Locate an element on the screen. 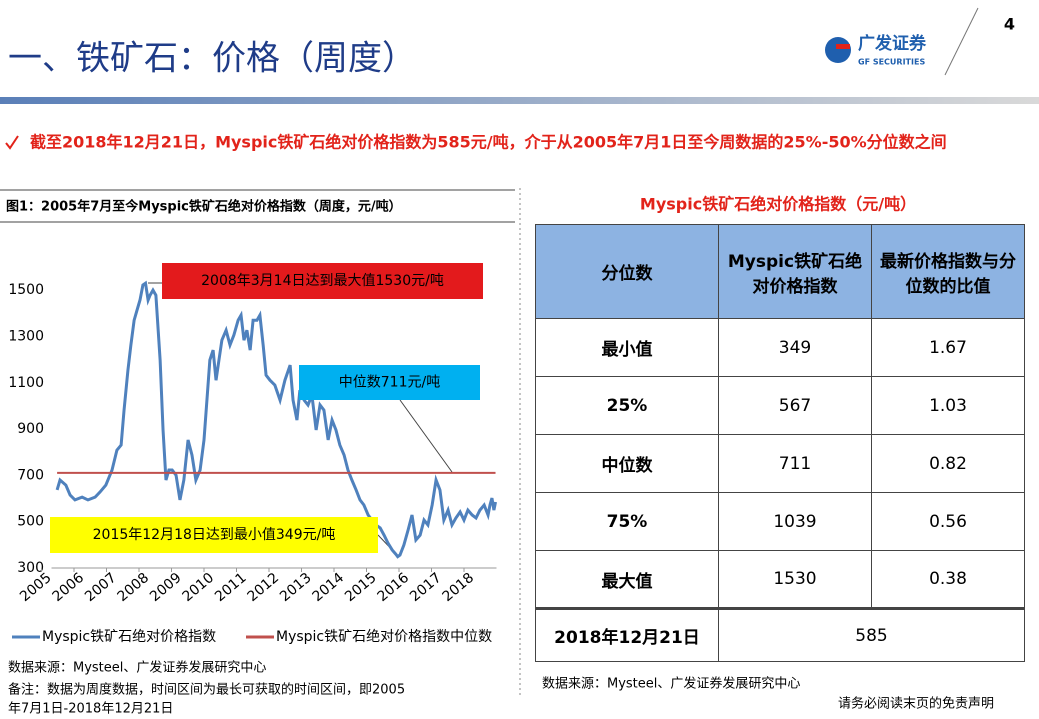 The height and width of the screenshot is (719, 1039). logo-icon is located at coordinates (838, 50).